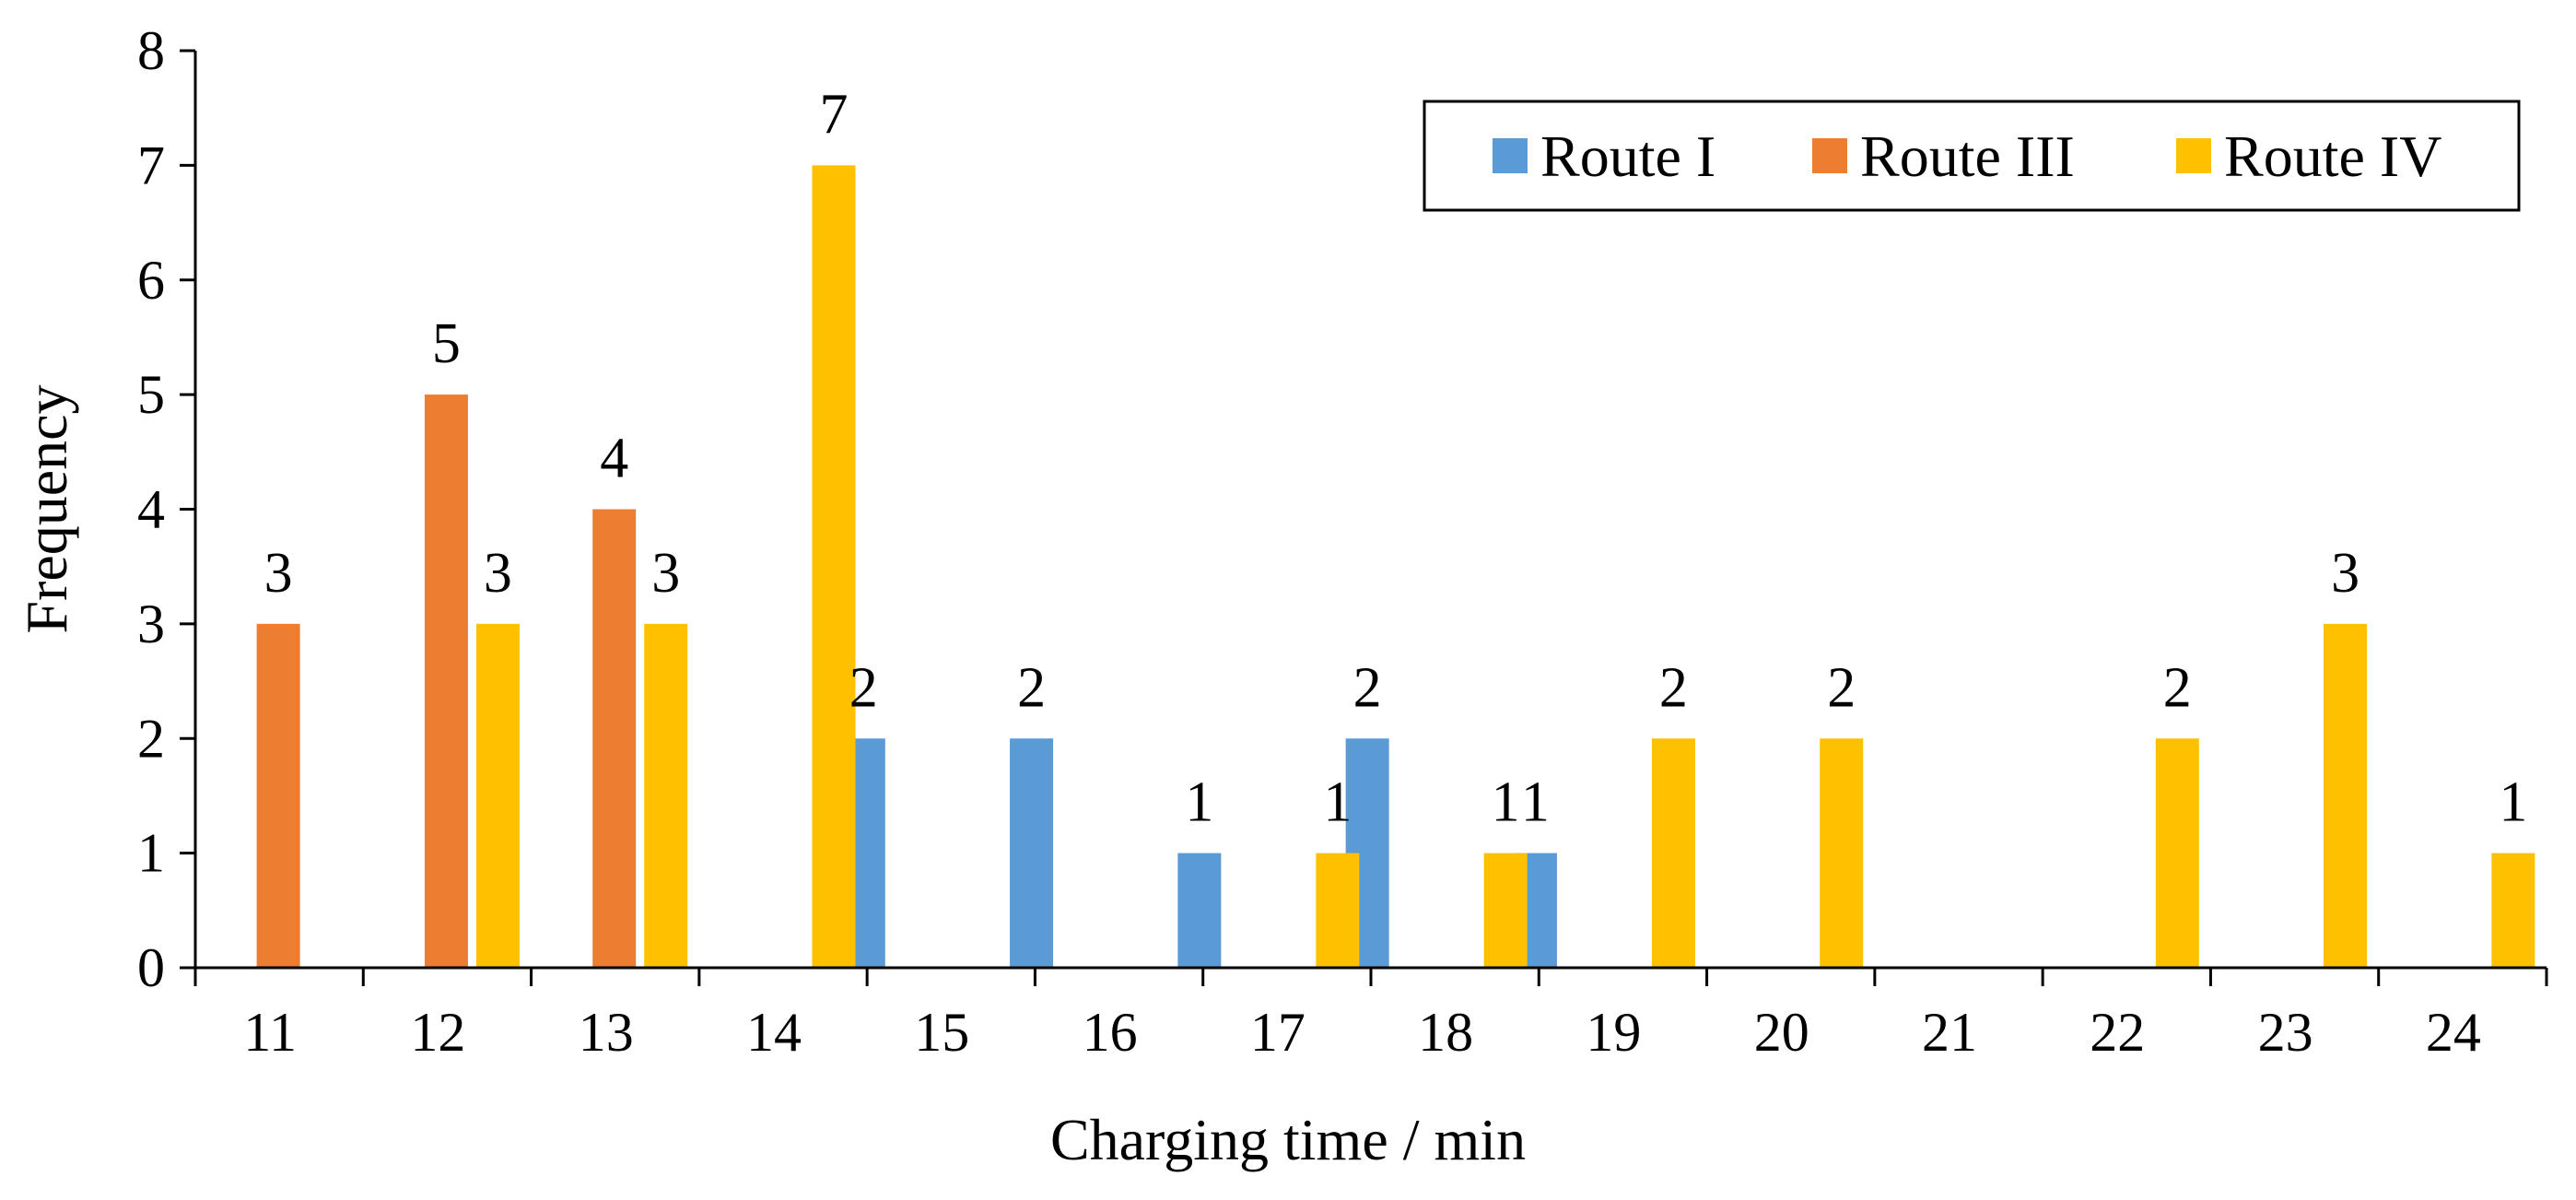  What do you see at coordinates (151, 50) in the screenshot?
I see `y-tick-label: 8` at bounding box center [151, 50].